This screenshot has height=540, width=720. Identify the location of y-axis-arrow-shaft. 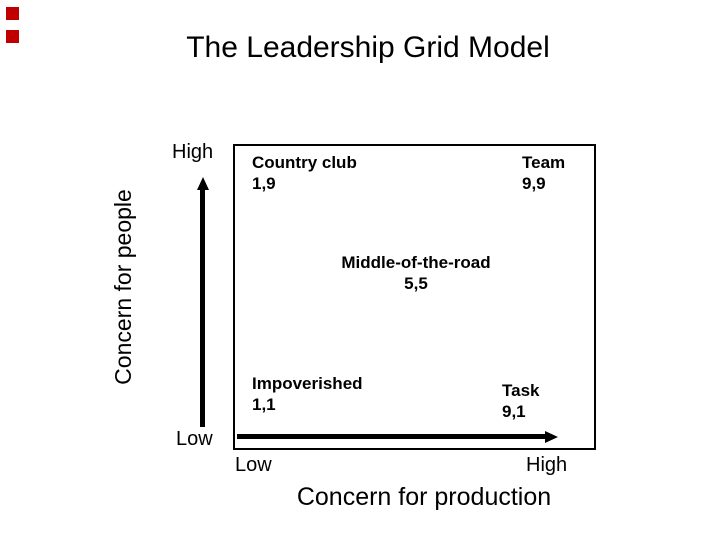
(202, 308).